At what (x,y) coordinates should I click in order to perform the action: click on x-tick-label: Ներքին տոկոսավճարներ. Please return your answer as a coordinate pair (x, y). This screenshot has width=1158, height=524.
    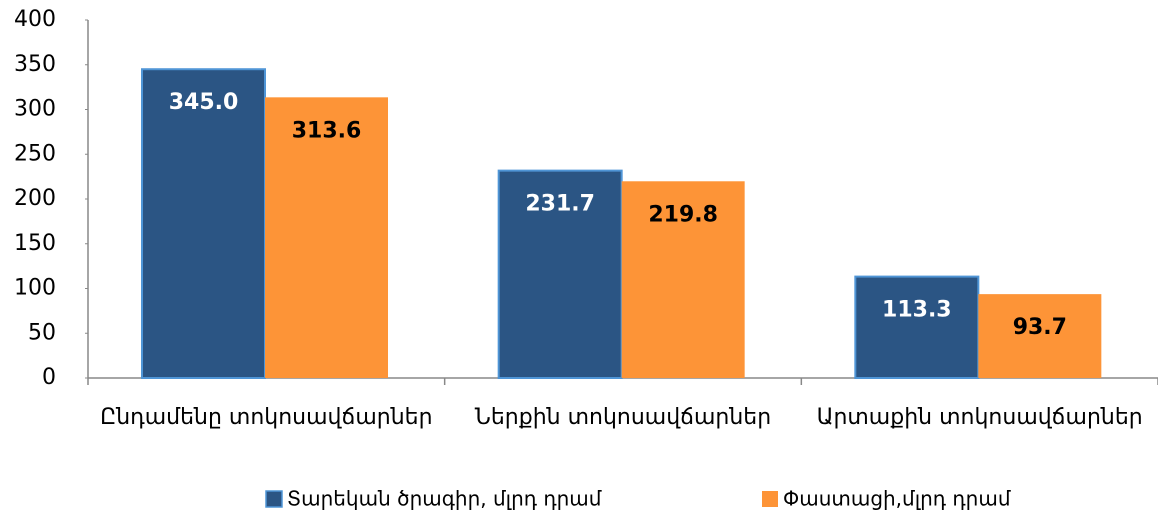
    Looking at the image, I should click on (623, 417).